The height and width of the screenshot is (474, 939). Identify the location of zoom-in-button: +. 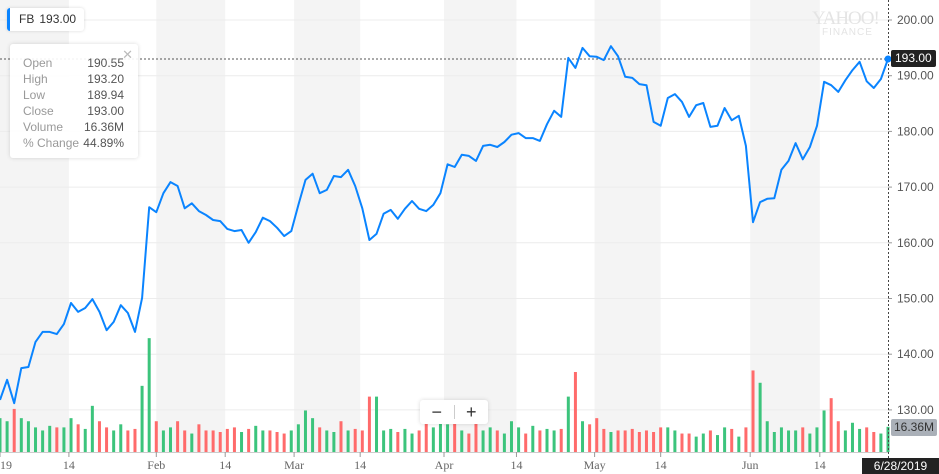
(471, 412).